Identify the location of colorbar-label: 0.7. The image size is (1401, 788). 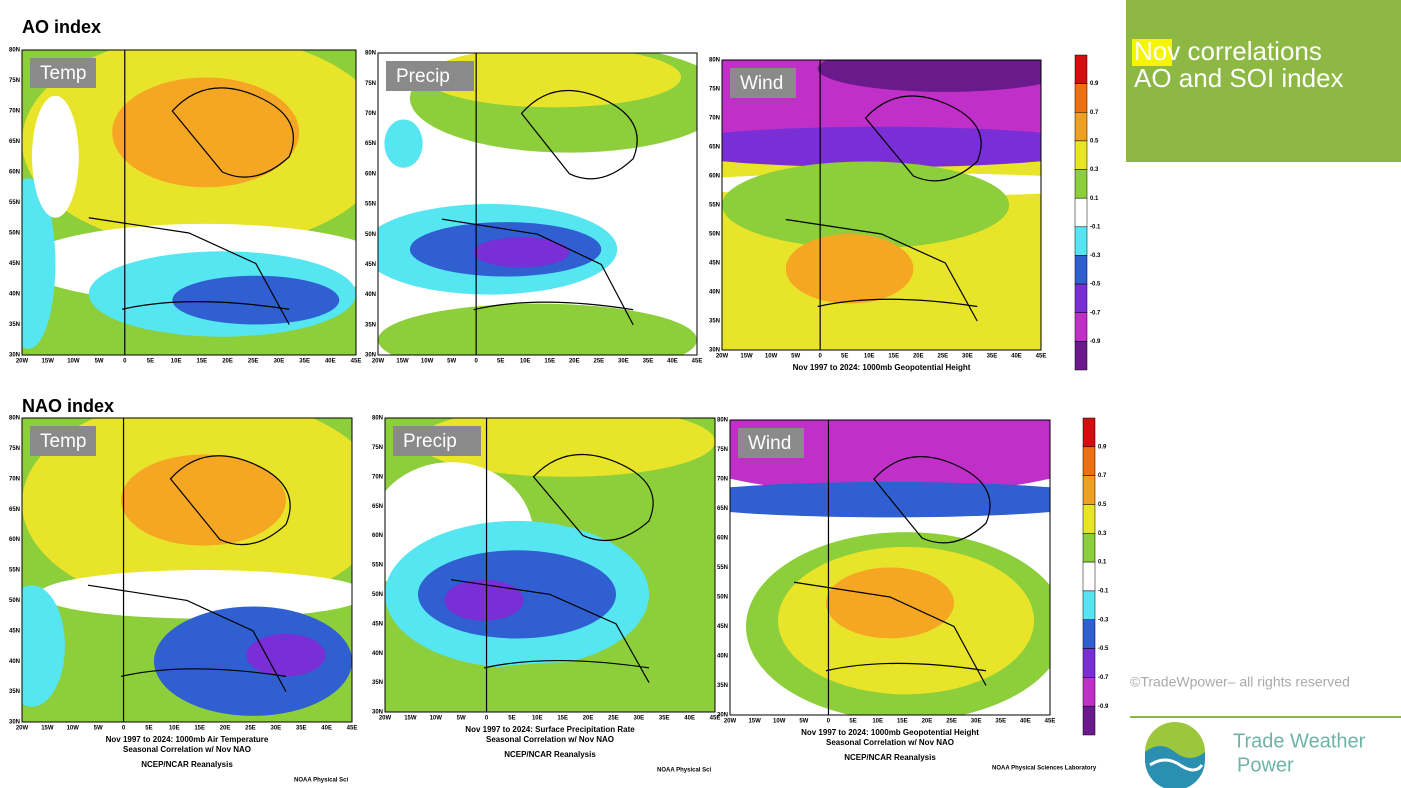
(1094, 113).